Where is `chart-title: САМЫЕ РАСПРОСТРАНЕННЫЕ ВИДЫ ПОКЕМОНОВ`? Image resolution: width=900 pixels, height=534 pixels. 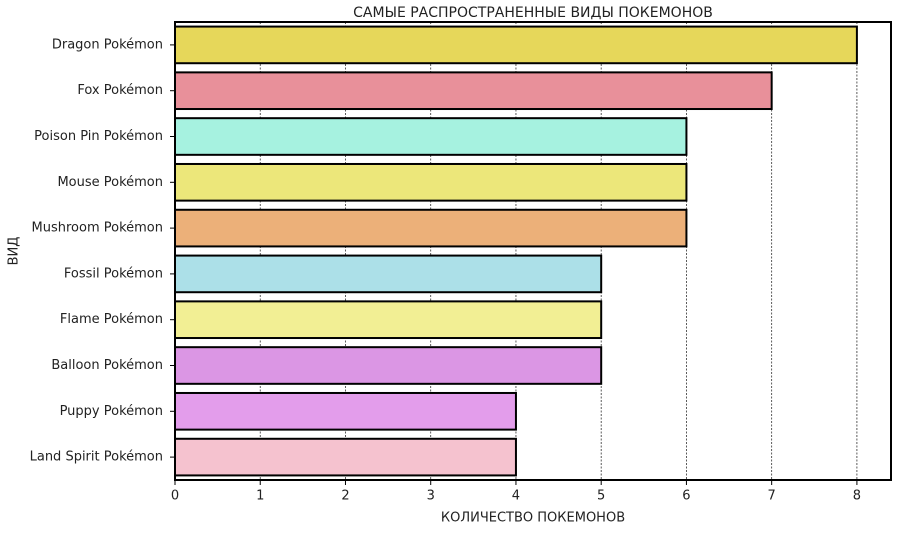
chart-title: САМЫЕ РАСПРОСТРАНЕННЫЕ ВИДЫ ПОКЕМОНОВ is located at coordinates (533, 13).